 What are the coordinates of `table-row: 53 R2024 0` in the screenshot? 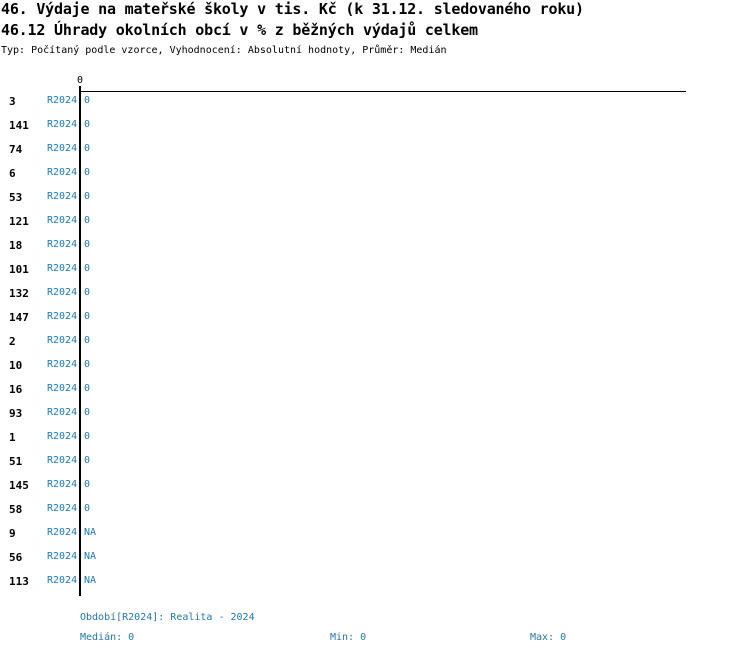 It's located at (350, 199).